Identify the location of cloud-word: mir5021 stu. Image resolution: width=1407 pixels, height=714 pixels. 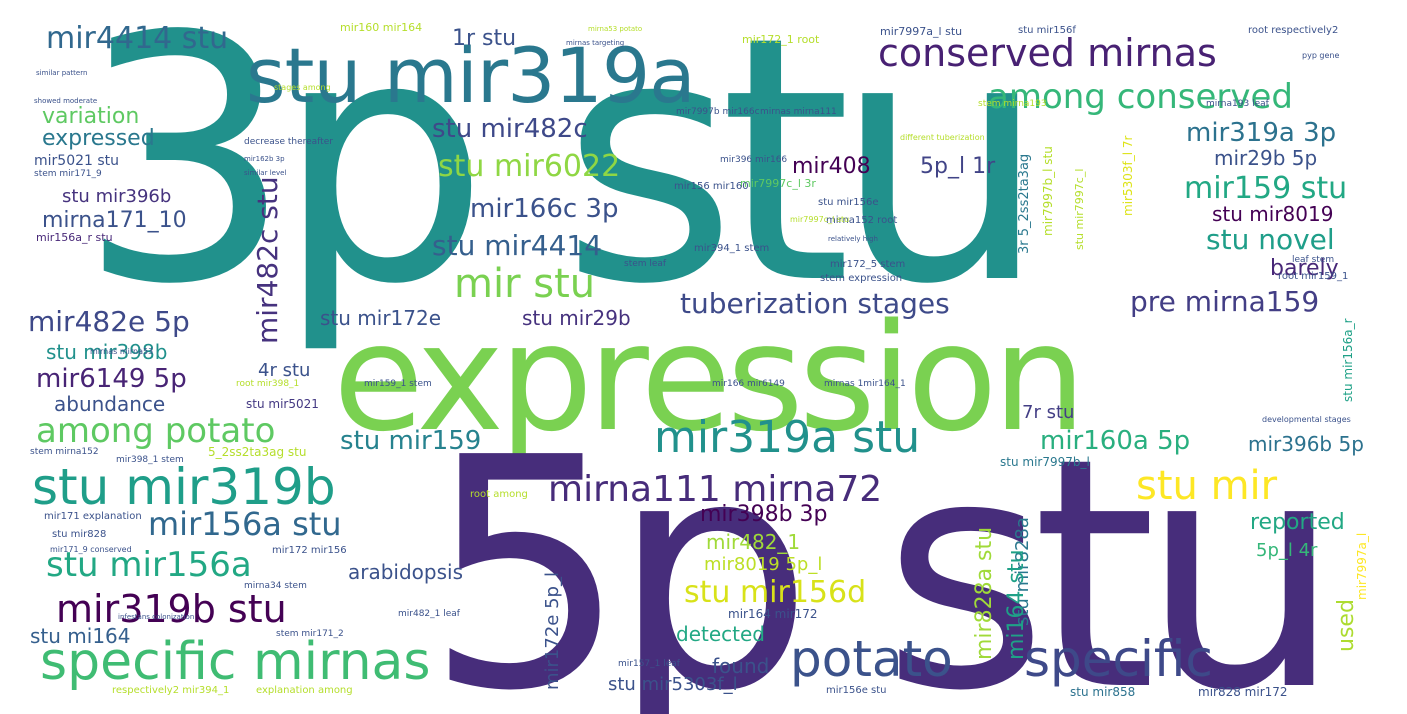
(77, 161).